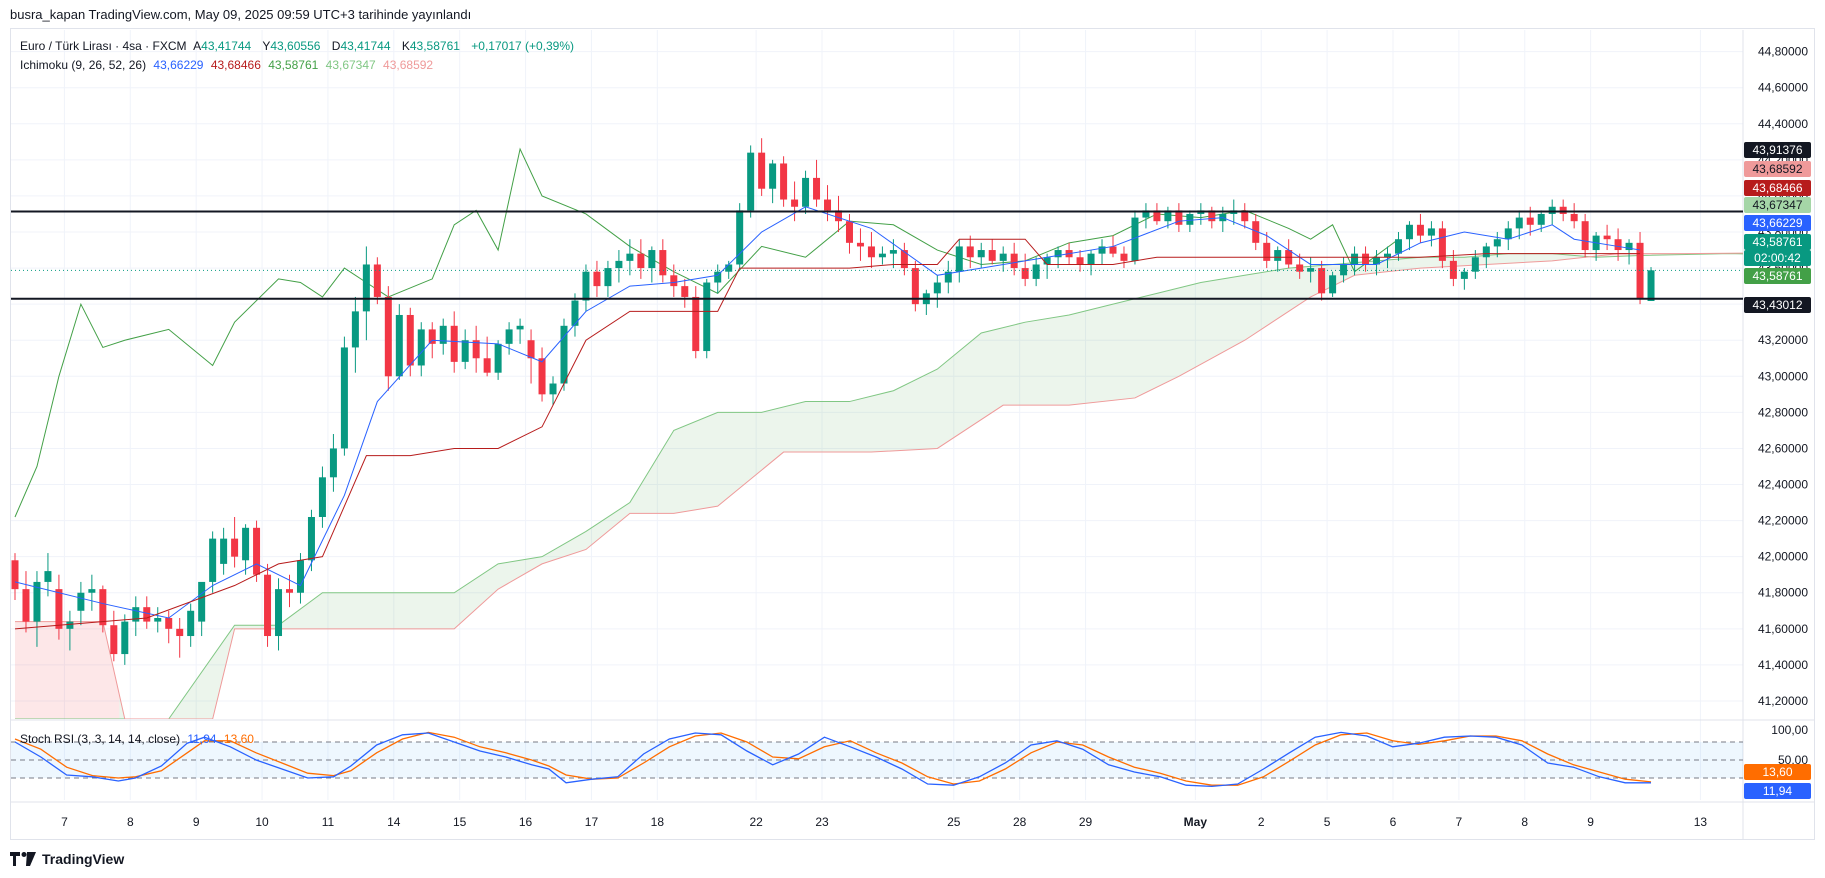 The image size is (1825, 878). I want to click on y-tick-label: 44,80000, so click(1783, 52).